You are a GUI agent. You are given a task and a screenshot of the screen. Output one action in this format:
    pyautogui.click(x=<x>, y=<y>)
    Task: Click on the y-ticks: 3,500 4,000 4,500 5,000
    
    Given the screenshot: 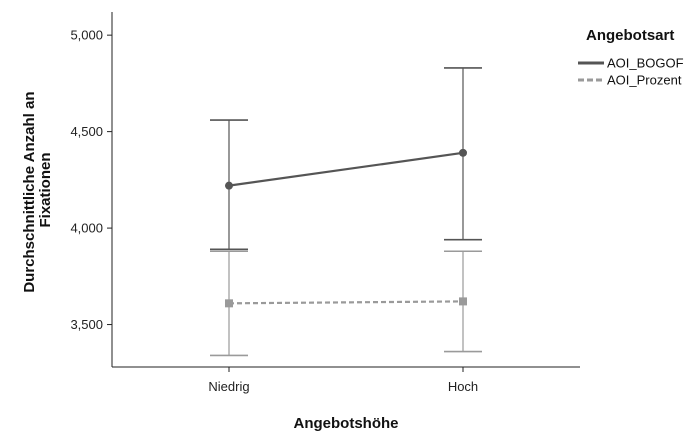 What is the action you would take?
    pyautogui.click(x=91, y=180)
    